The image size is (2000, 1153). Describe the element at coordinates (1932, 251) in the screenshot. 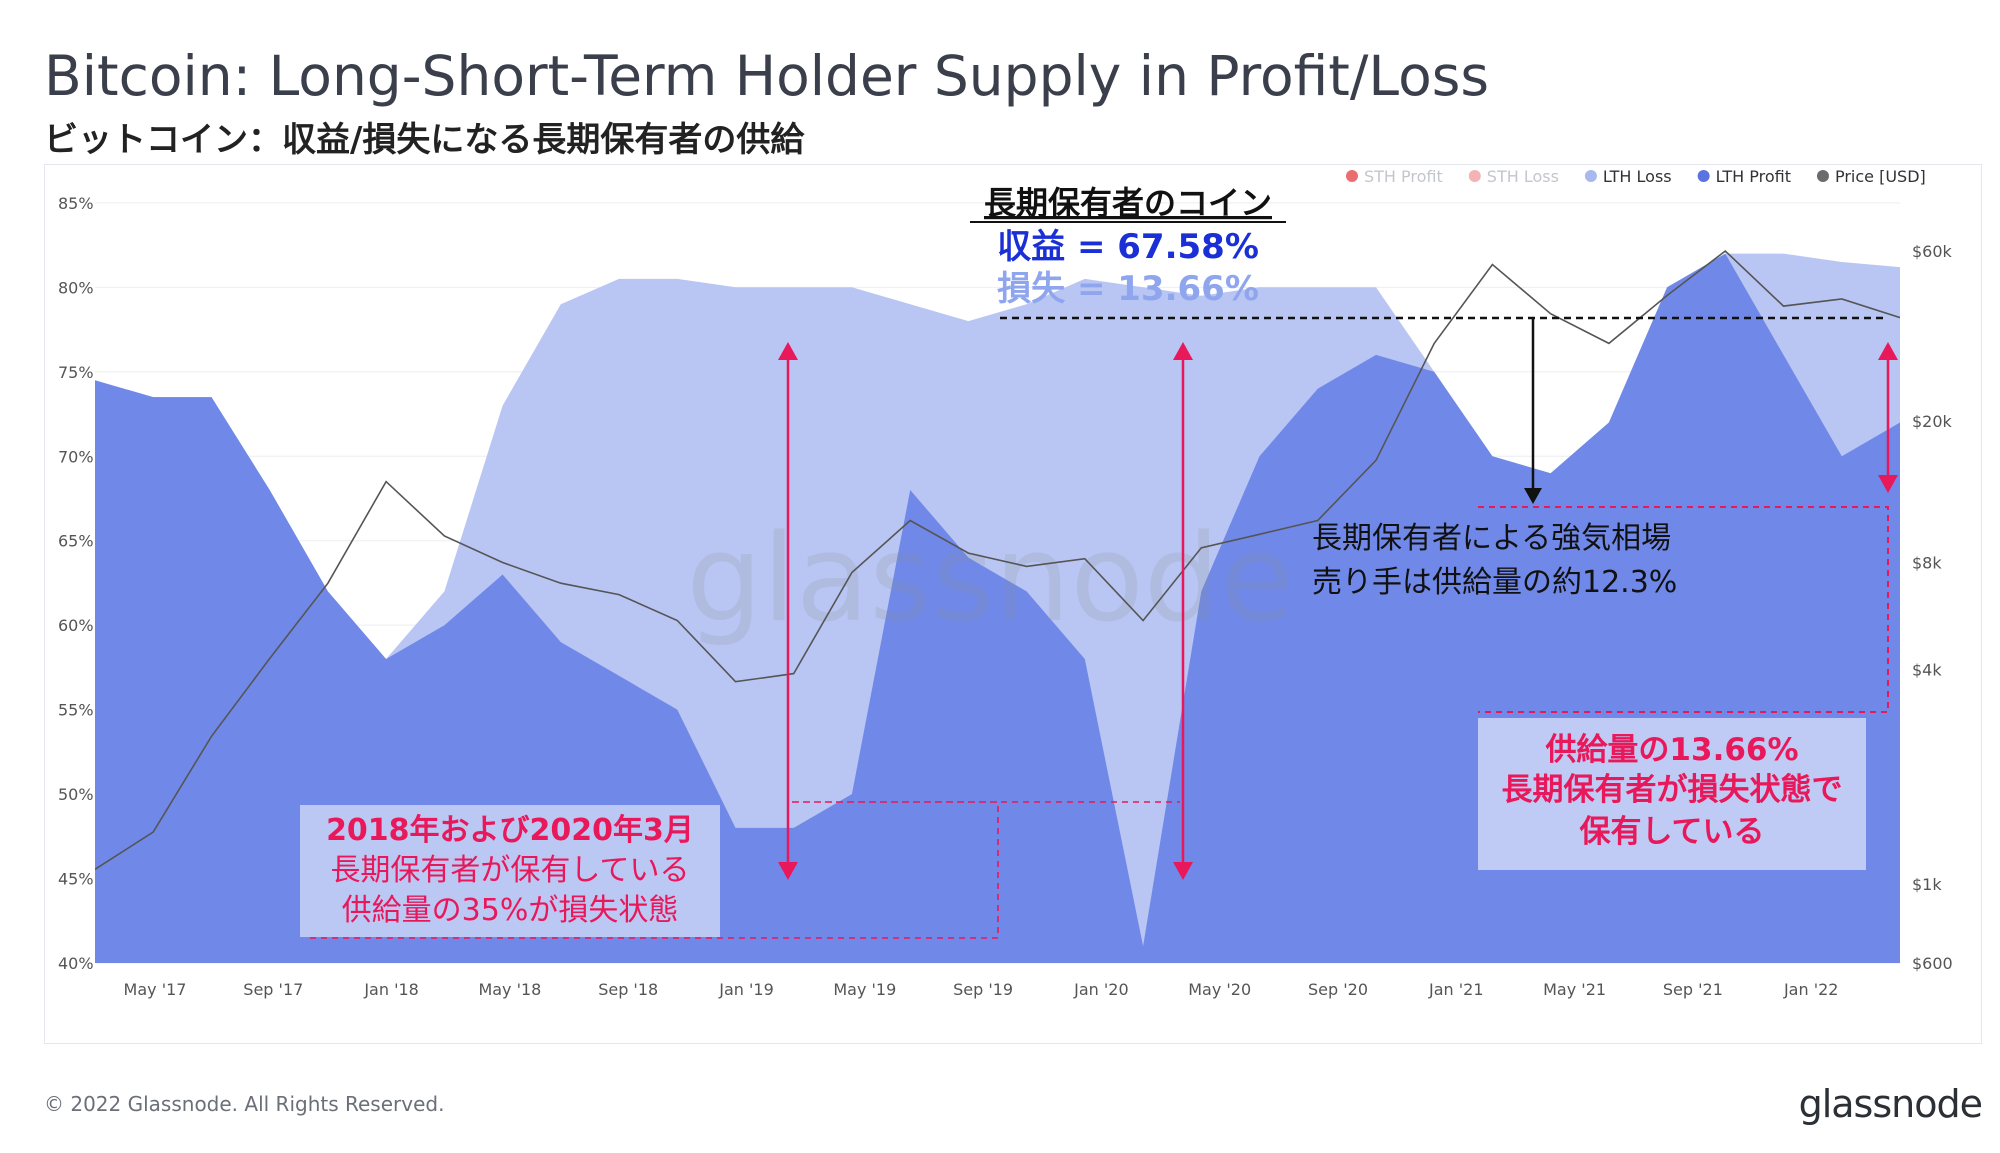

I see `y-right-tick-label: $60k` at that location.